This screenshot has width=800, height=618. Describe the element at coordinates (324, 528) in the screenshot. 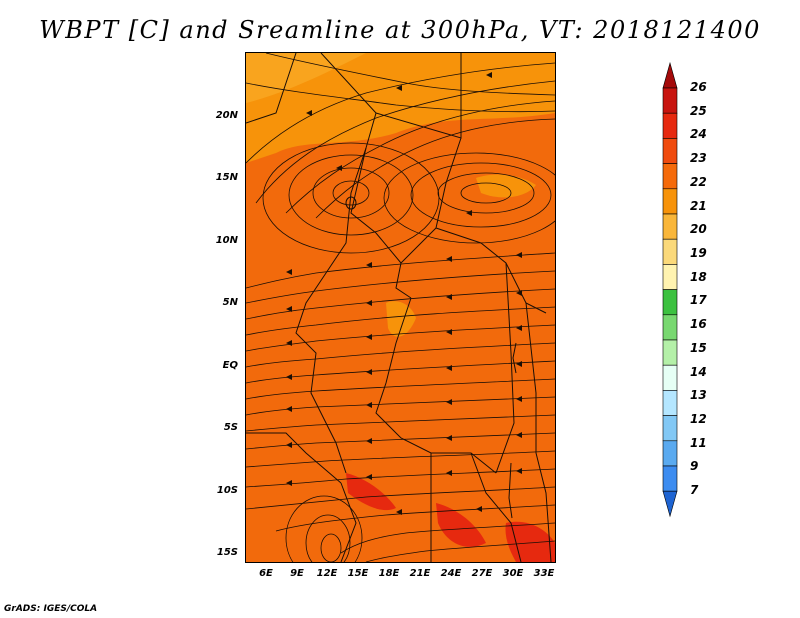

I see `vortex-south` at that location.